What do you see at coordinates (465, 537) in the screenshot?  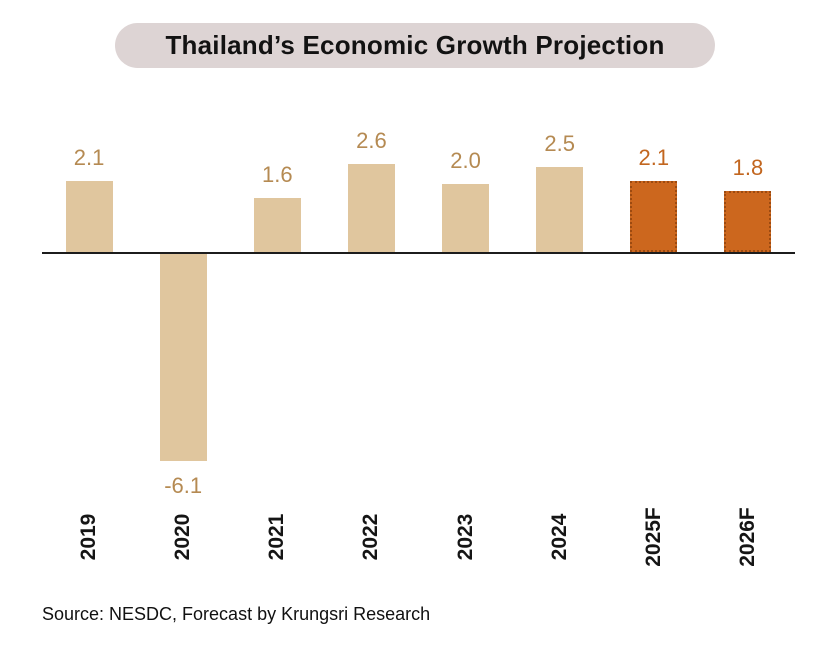 I see `x-tick-label-2023: 2023` at bounding box center [465, 537].